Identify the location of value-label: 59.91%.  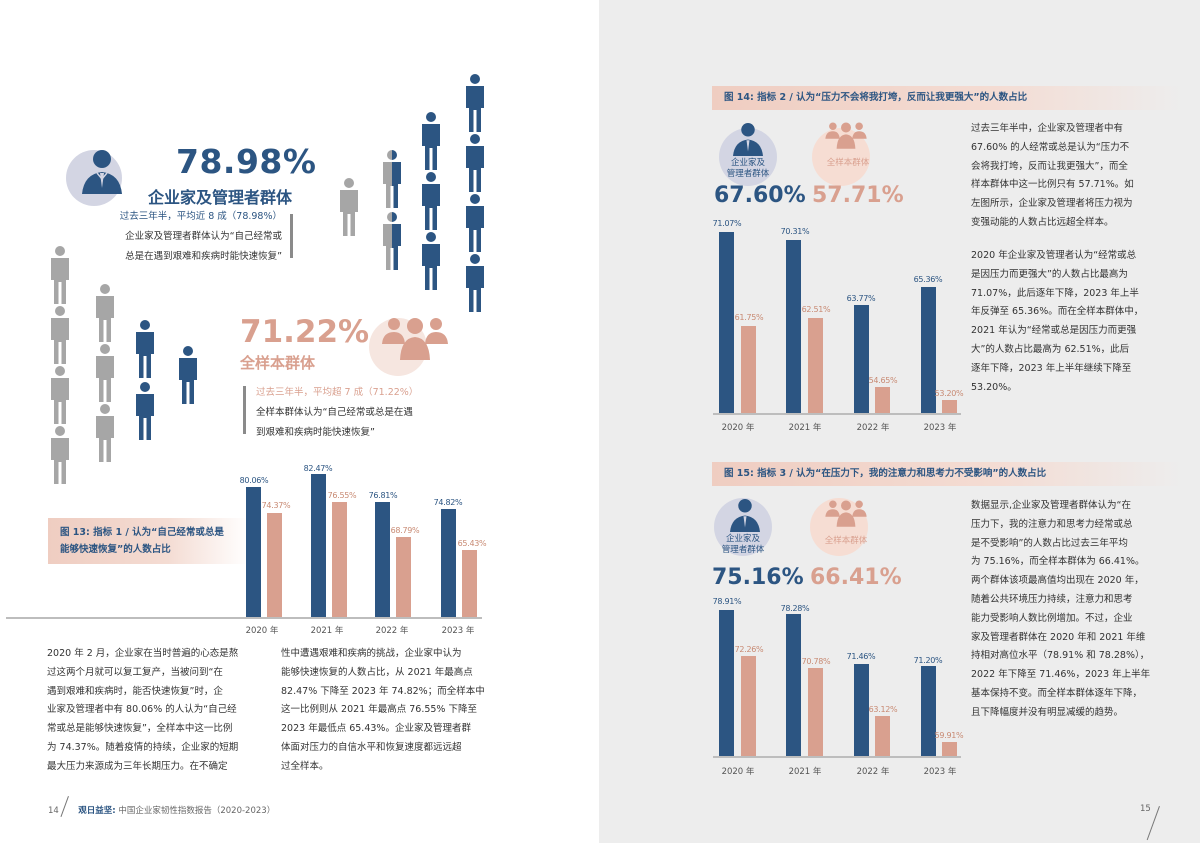
(949, 735).